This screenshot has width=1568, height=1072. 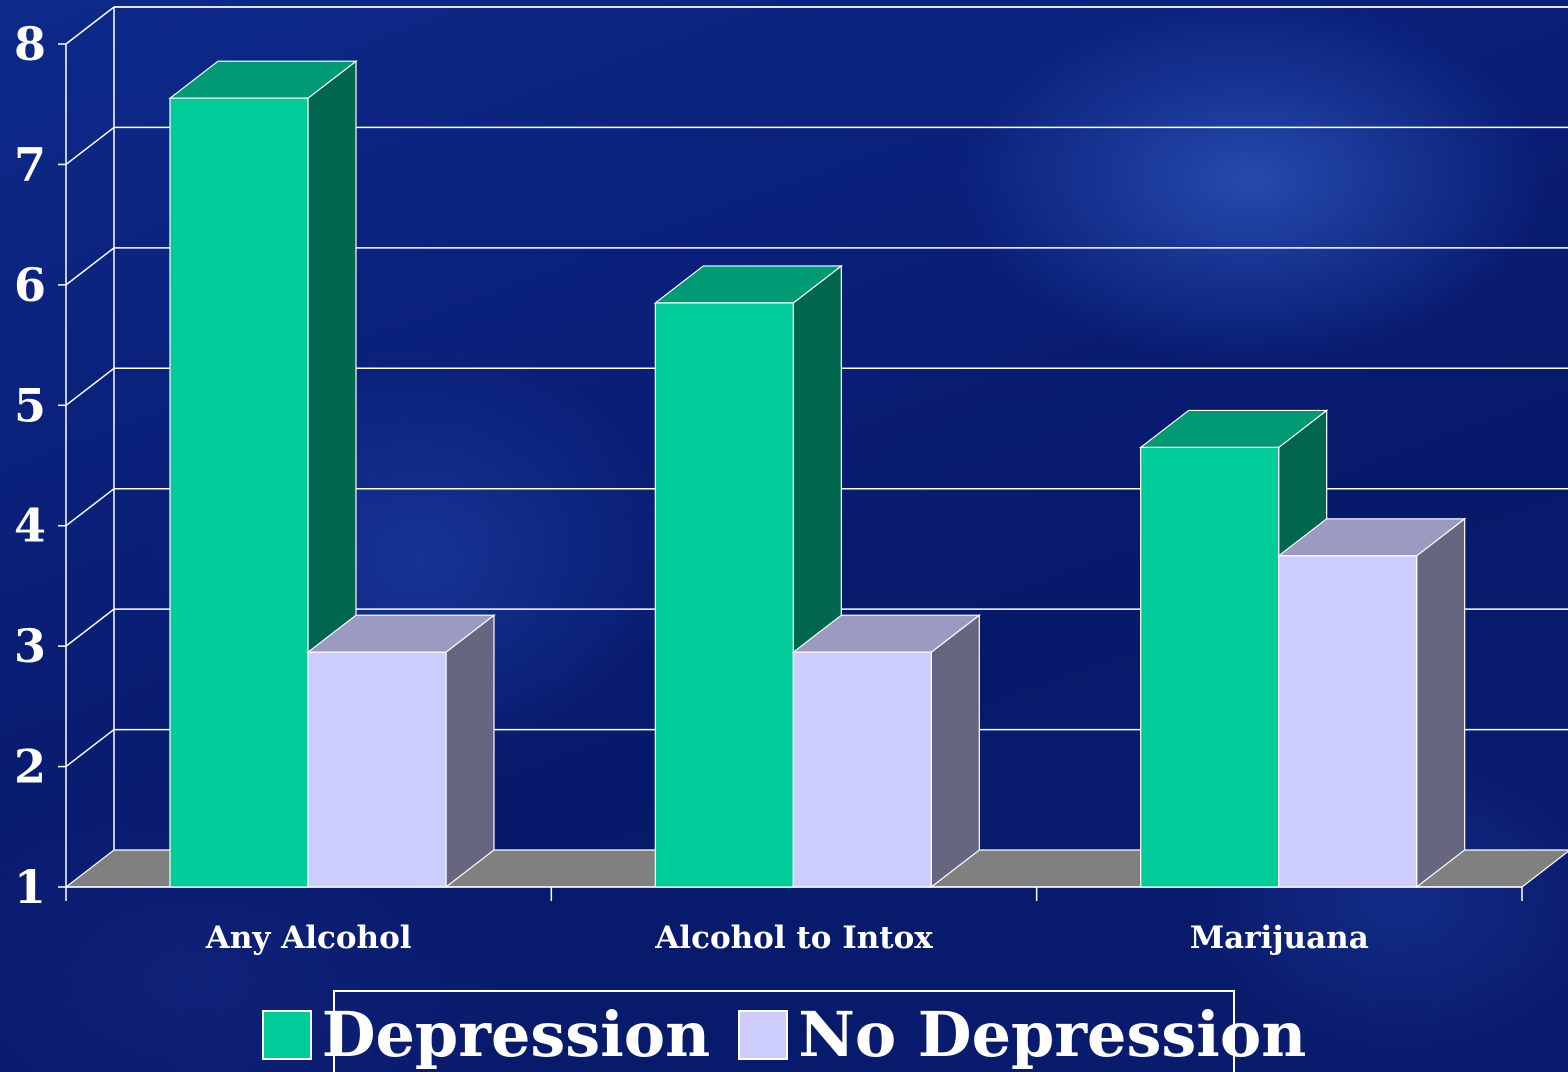 I want to click on legend-label-no-depression: No Depression, so click(x=1052, y=1034).